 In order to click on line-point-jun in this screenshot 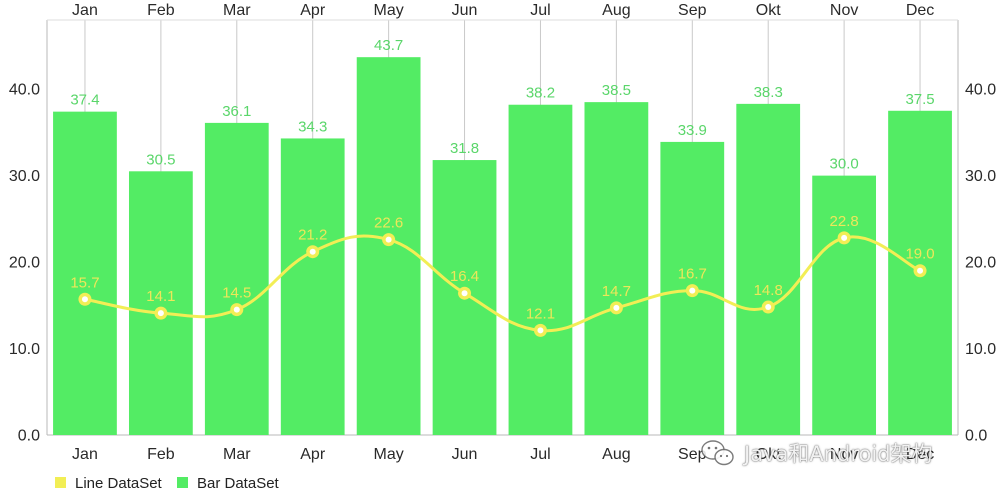, I will do `click(465, 293)`.